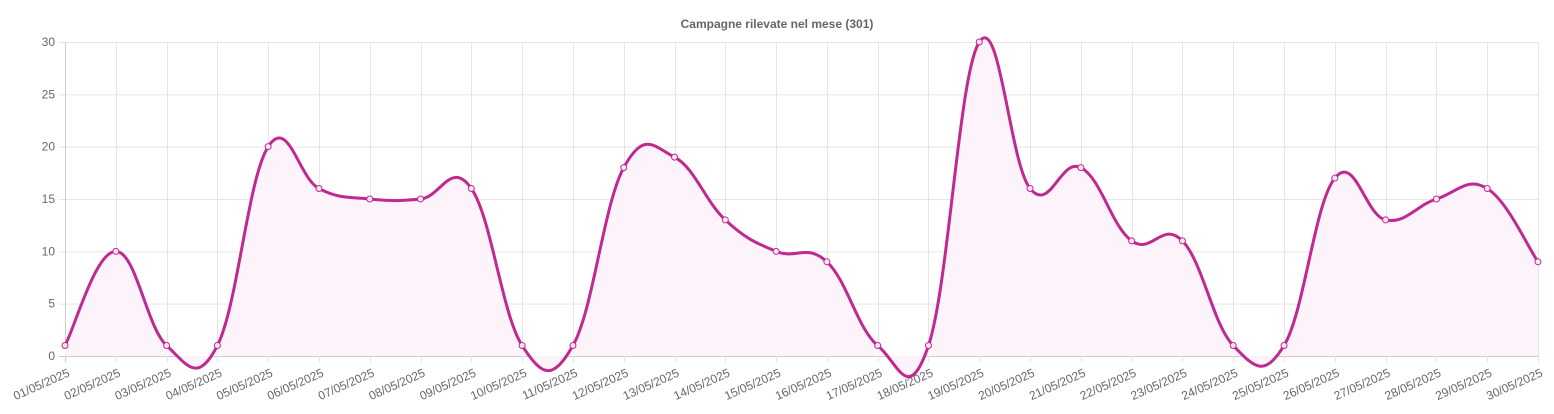 The height and width of the screenshot is (414, 1554). I want to click on x-tick-label: 05/05/2025, so click(244, 384).